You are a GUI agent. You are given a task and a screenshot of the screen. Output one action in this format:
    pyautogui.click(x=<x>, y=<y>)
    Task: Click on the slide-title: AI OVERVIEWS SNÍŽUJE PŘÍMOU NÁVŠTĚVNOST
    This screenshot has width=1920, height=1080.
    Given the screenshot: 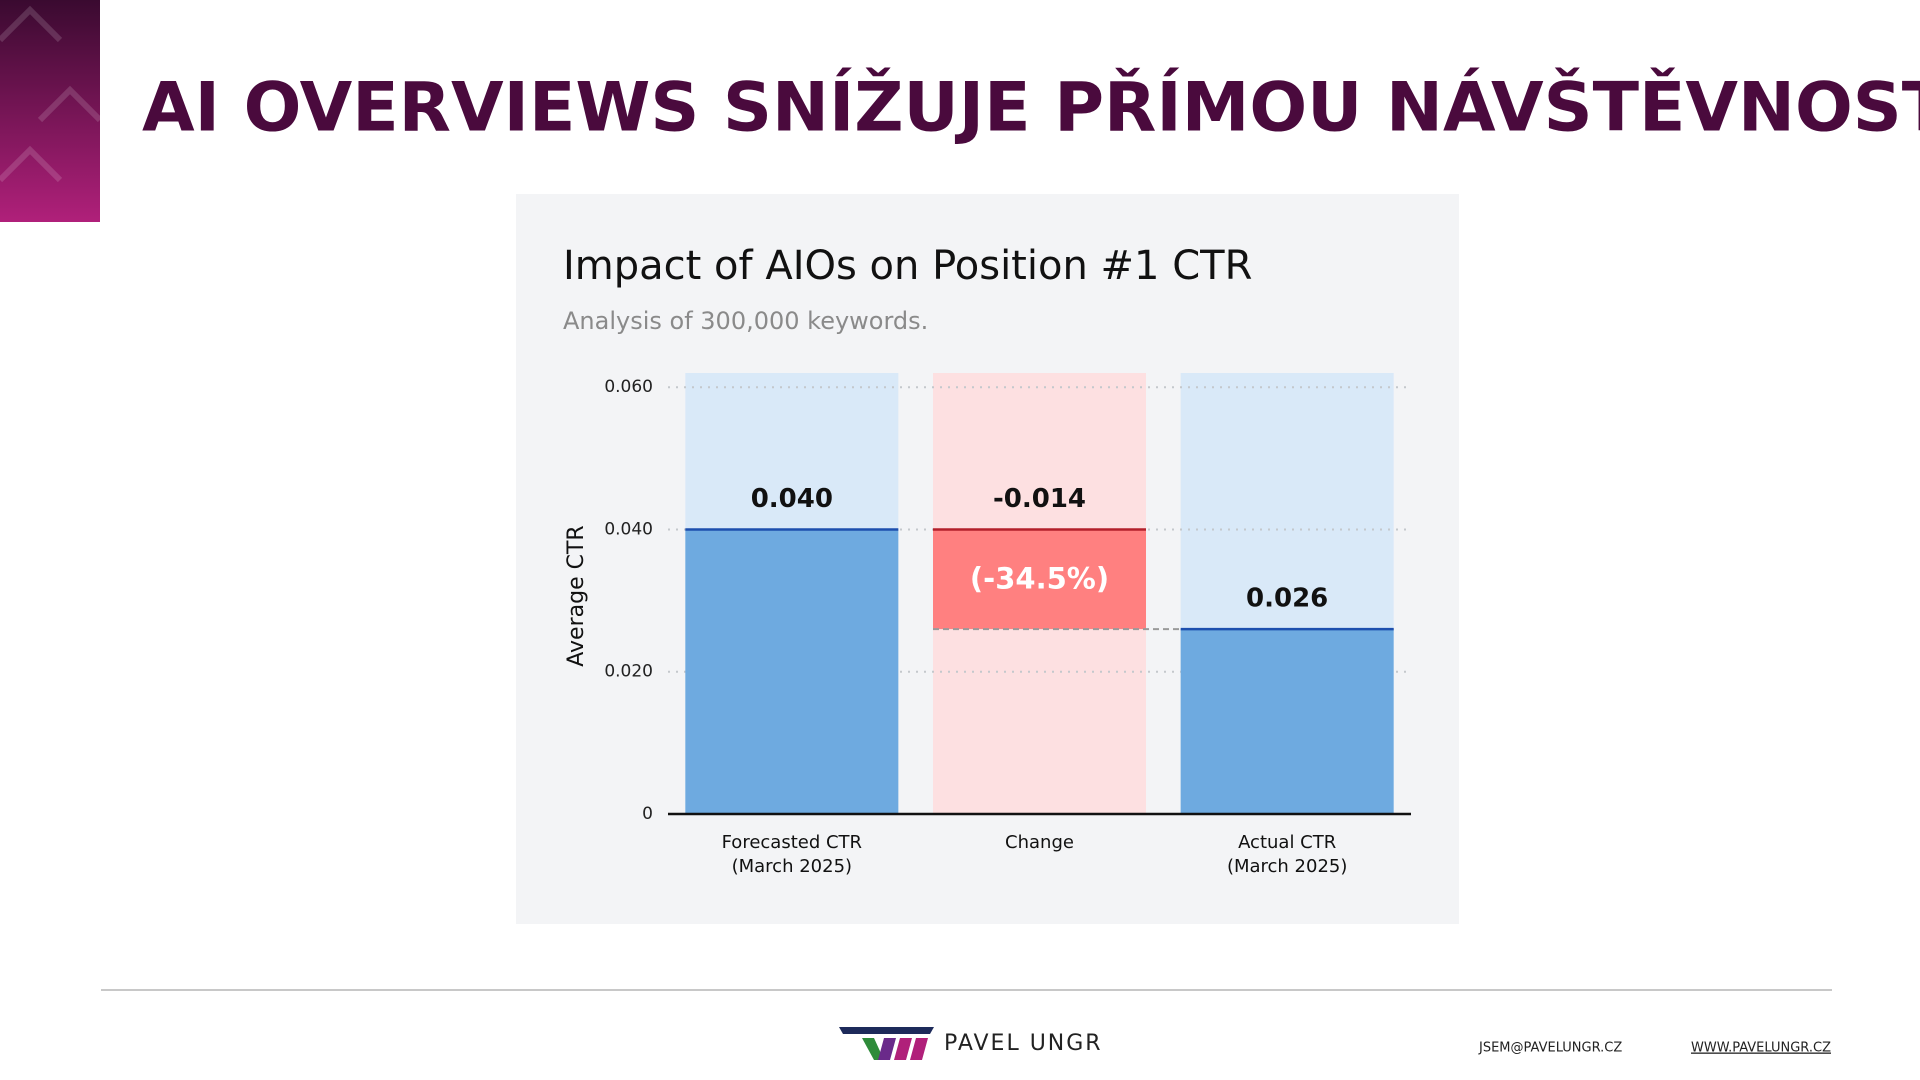 What is the action you would take?
    pyautogui.click(x=1031, y=108)
    